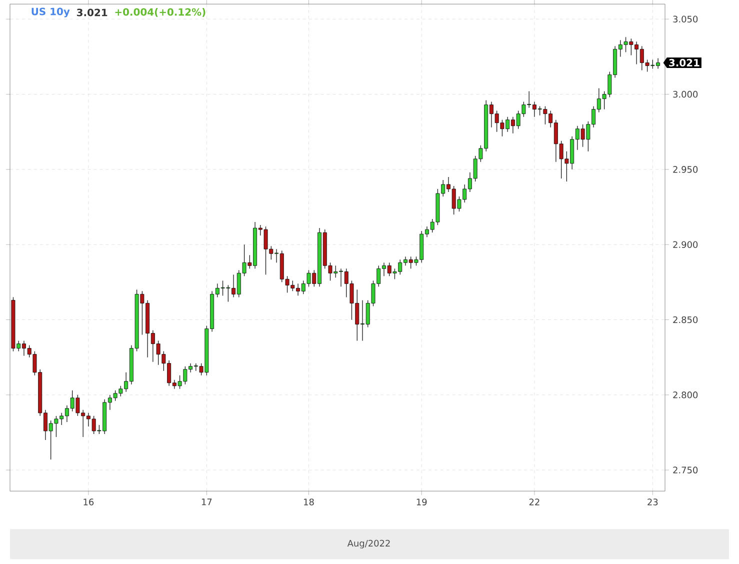 This screenshot has height=564, width=739. What do you see at coordinates (309, 502) in the screenshot?
I see `x-tick-label: 18` at bounding box center [309, 502].